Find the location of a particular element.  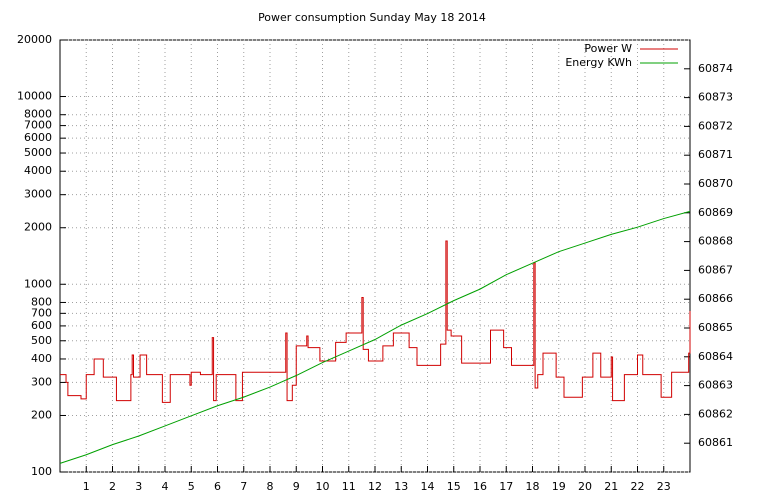

x-tick-label: 17 is located at coordinates (506, 486).